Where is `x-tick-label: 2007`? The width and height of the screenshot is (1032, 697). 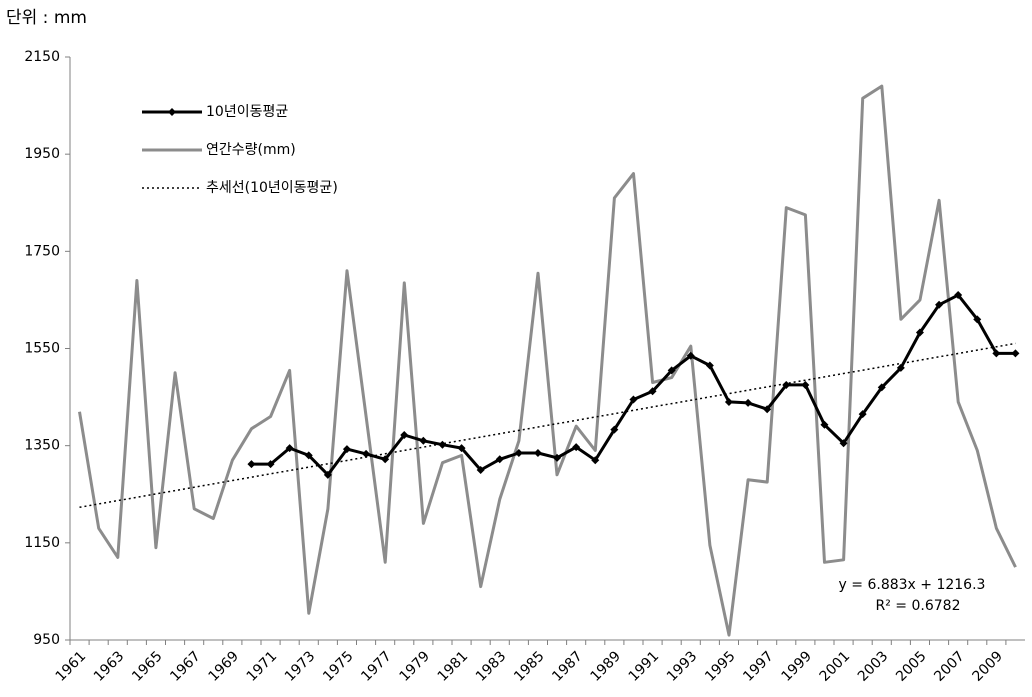 x-tick-label: 2007 is located at coordinates (949, 666).